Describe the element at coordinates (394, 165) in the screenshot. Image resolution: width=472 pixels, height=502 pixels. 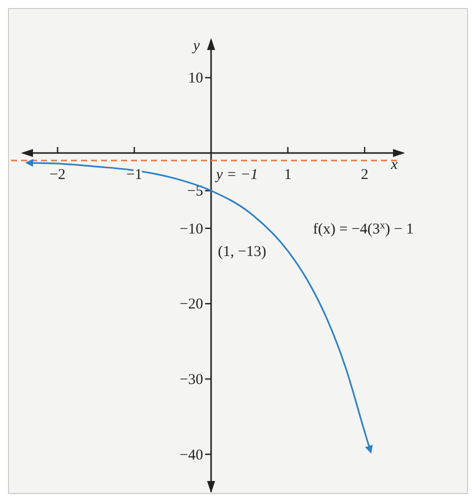
I see `x-axis-title: x` at that location.